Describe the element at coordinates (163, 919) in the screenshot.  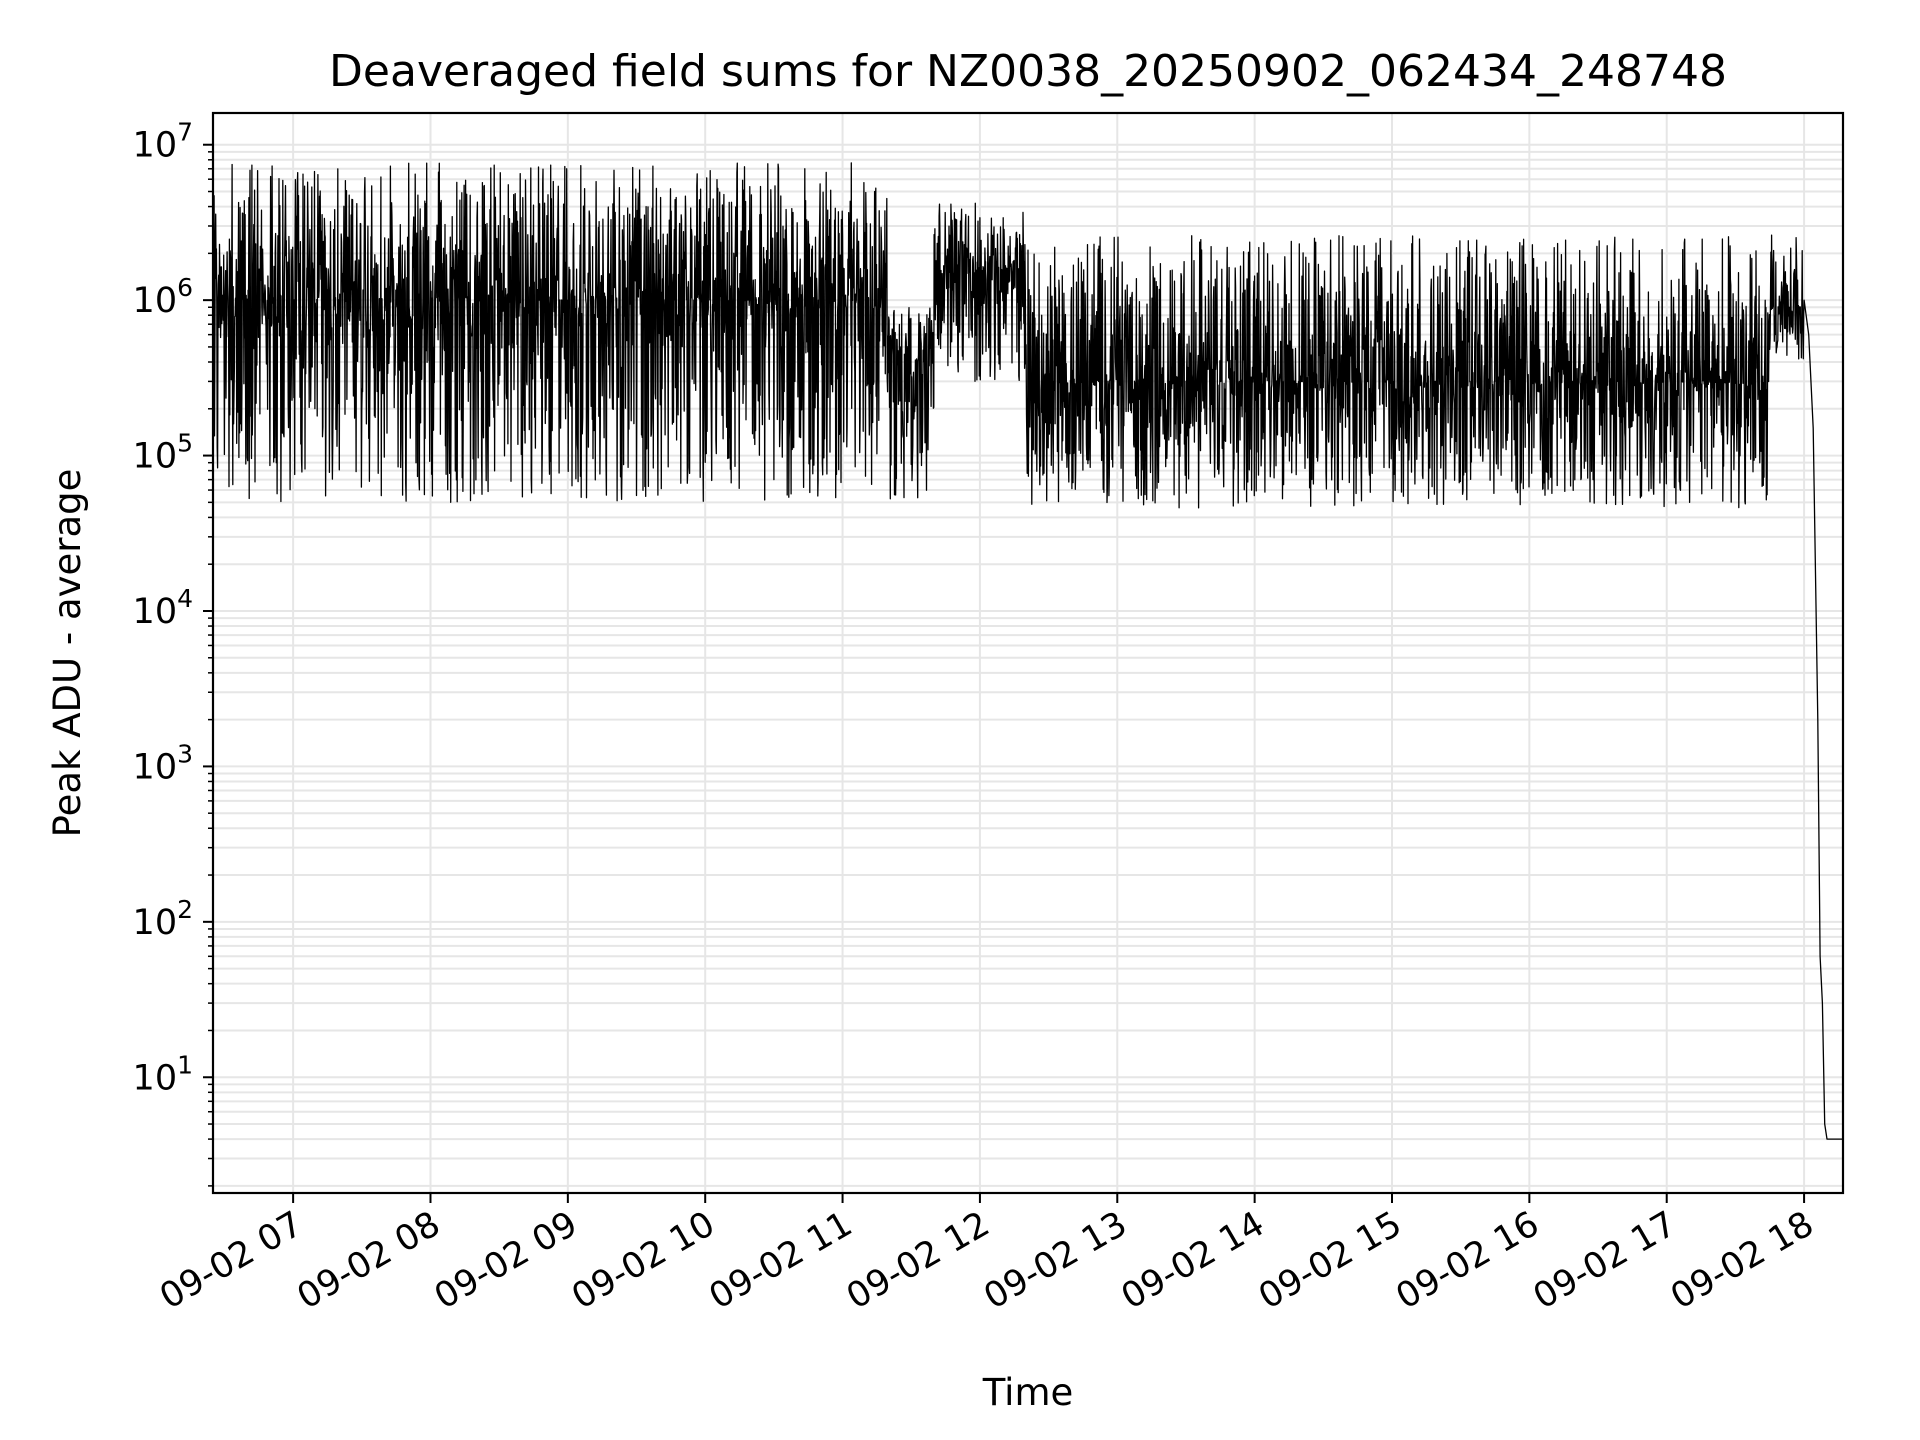
I see `y-tick-label: 10²` at that location.